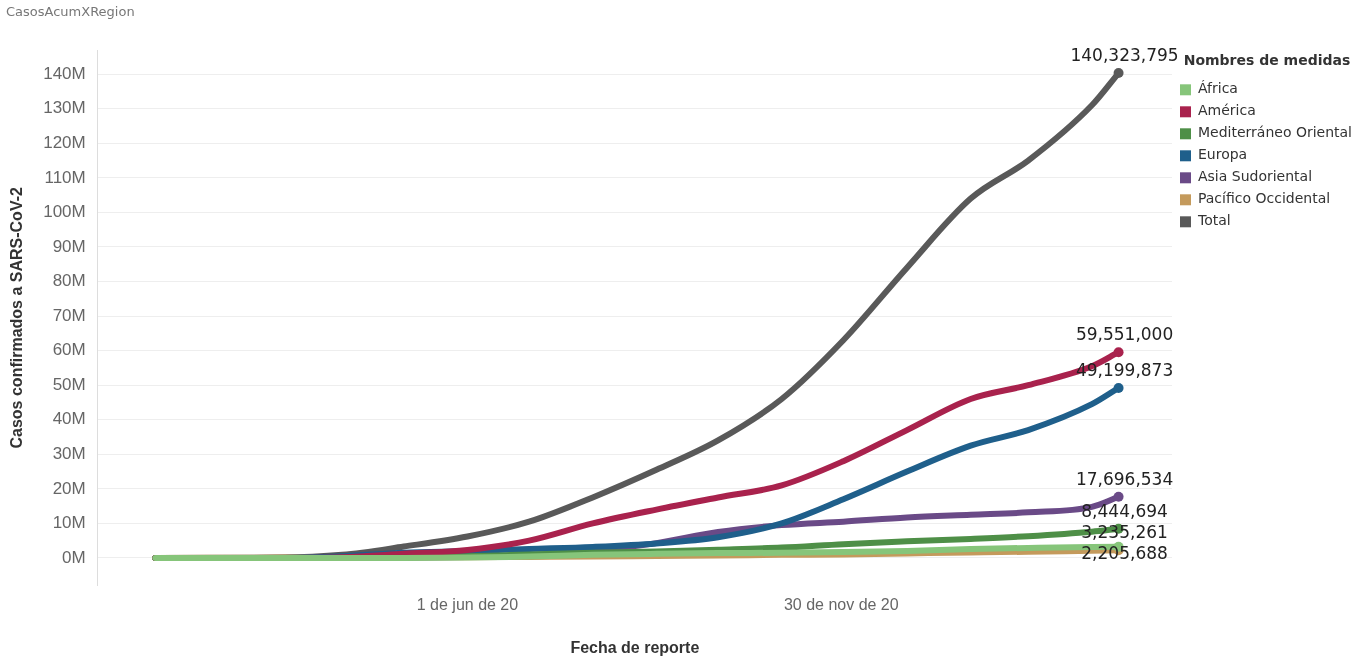 The height and width of the screenshot is (666, 1368). What do you see at coordinates (69, 384) in the screenshot?
I see `y-tick-label: 50M` at bounding box center [69, 384].